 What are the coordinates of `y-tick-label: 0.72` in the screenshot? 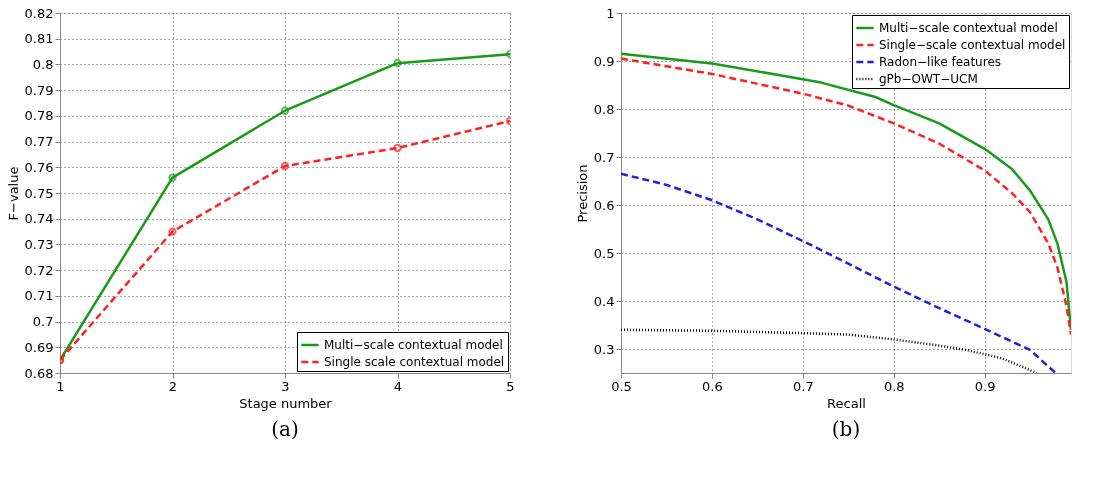 It's located at (39, 270).